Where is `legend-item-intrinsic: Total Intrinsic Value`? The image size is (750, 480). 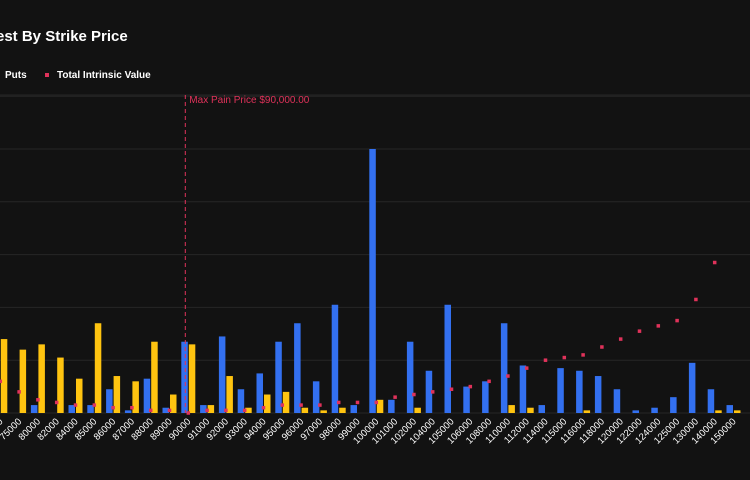 legend-item-intrinsic: Total Intrinsic Value is located at coordinates (98, 75).